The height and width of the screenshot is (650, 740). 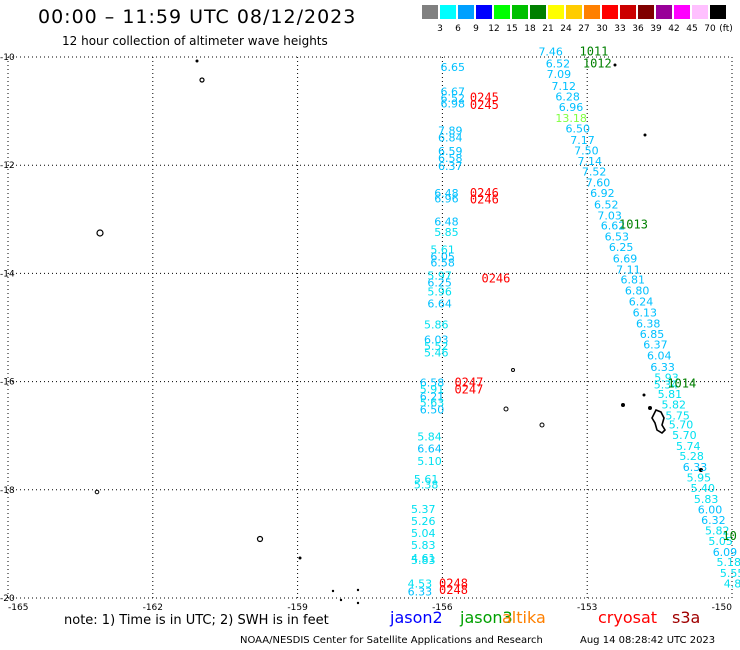 What do you see at coordinates (594, 171) in the screenshot?
I see `wave-height-label: 7.52` at bounding box center [594, 171].